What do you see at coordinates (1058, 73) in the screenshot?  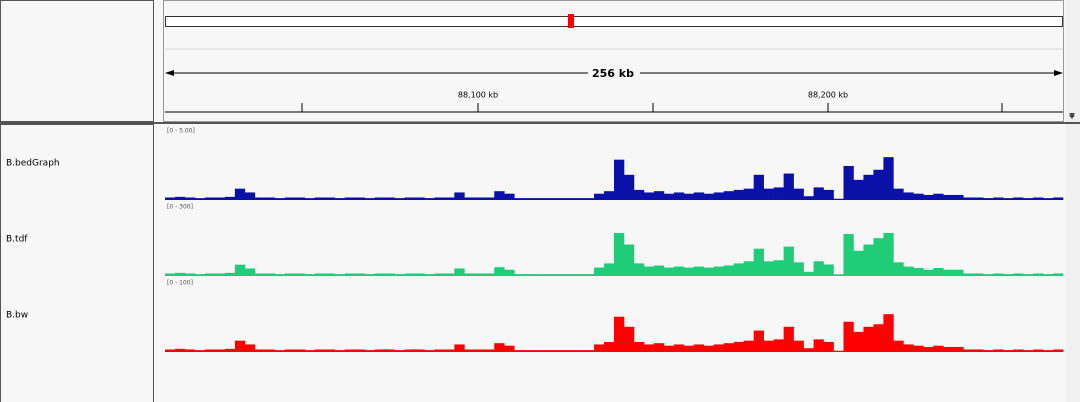 I see `span-arrow` at bounding box center [1058, 73].